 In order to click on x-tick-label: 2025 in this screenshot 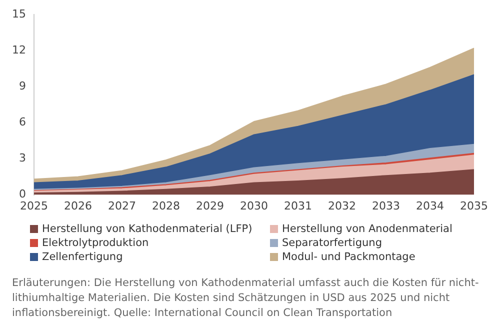, I will do `click(34, 205)`.